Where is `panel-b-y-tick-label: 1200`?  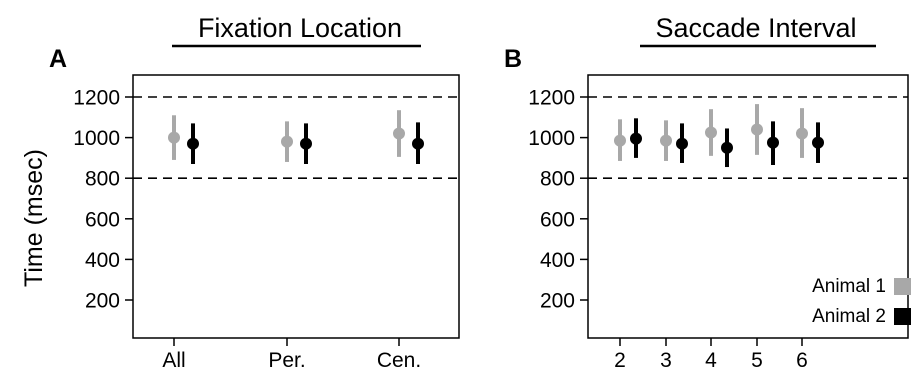 panel-b-y-tick-label: 1200 is located at coordinates (551, 98).